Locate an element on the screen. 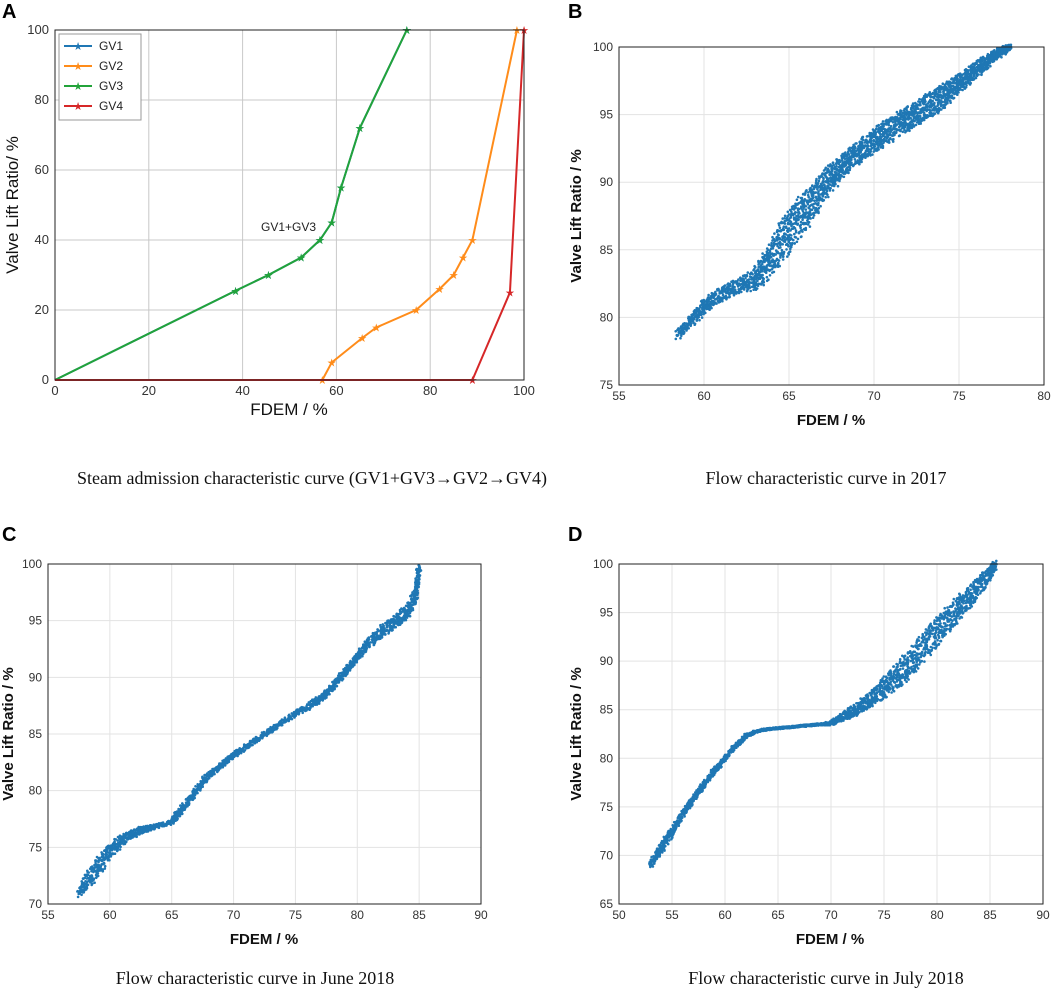 The image size is (1052, 991). y-tick-label: 95 is located at coordinates (607, 115).